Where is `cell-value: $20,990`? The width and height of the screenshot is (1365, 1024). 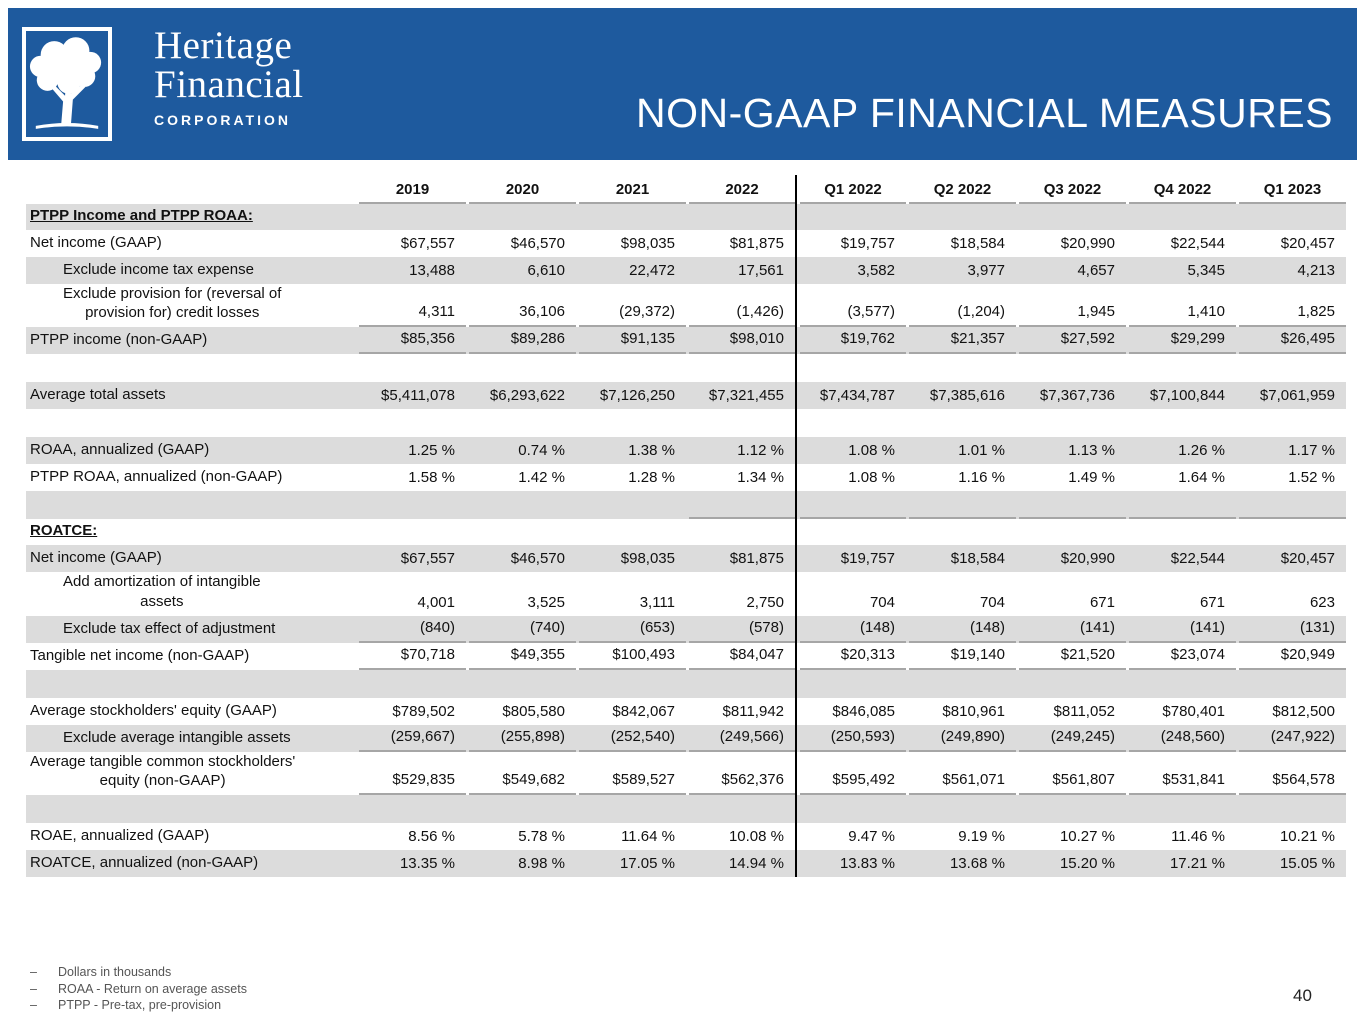 cell-value: $20,990 is located at coordinates (1087, 243).